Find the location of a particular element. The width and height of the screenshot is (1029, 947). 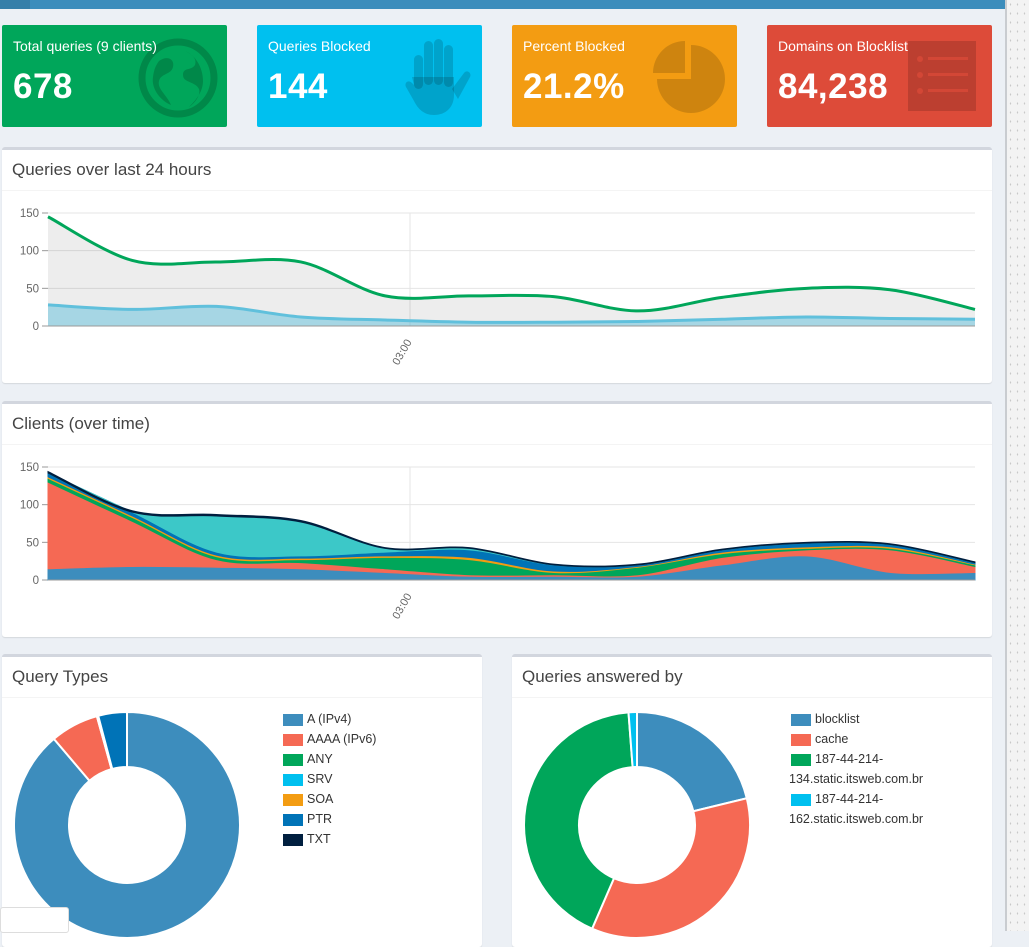

panel-title: Clients (over time) is located at coordinates (81, 423).